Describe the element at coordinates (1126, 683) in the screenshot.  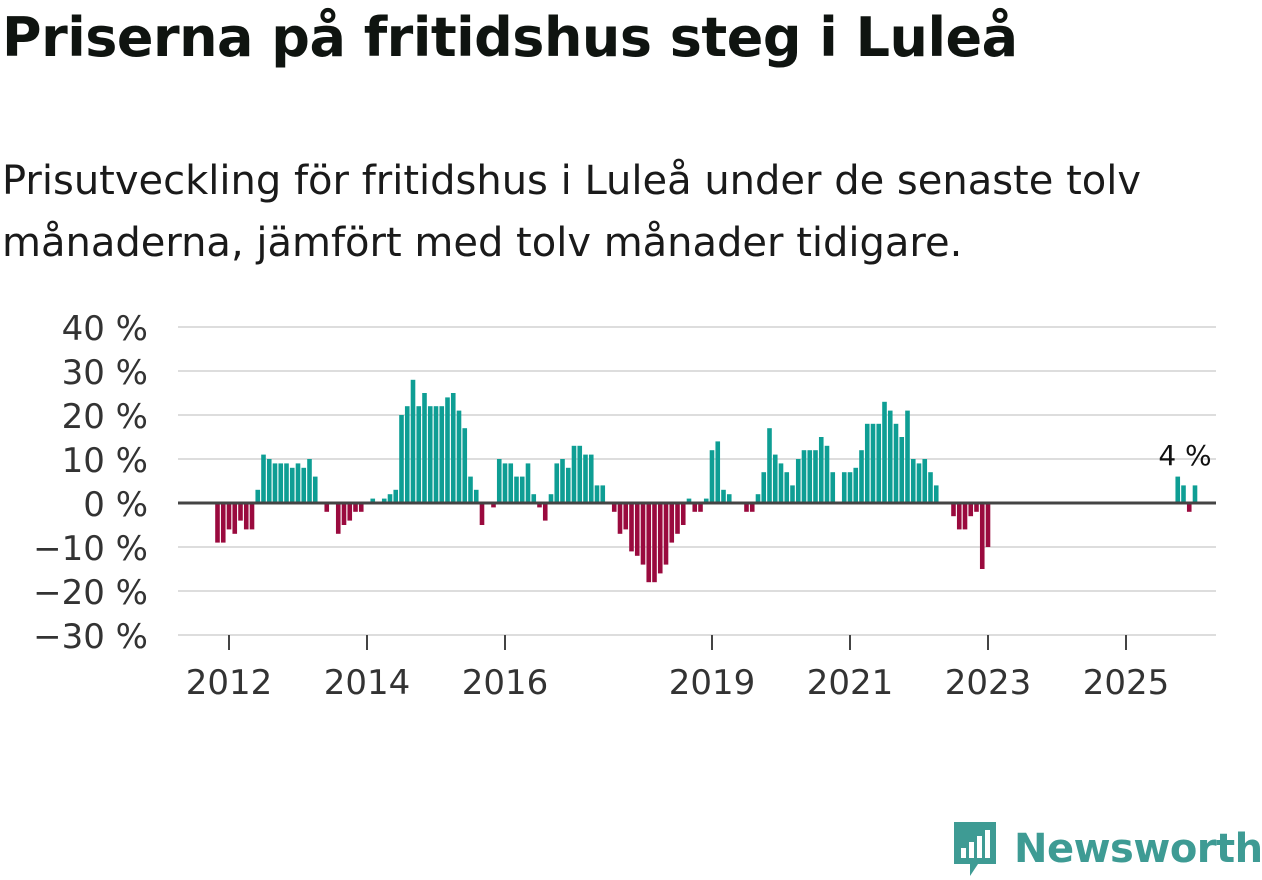
I see `x-tick-label: 2025` at that location.